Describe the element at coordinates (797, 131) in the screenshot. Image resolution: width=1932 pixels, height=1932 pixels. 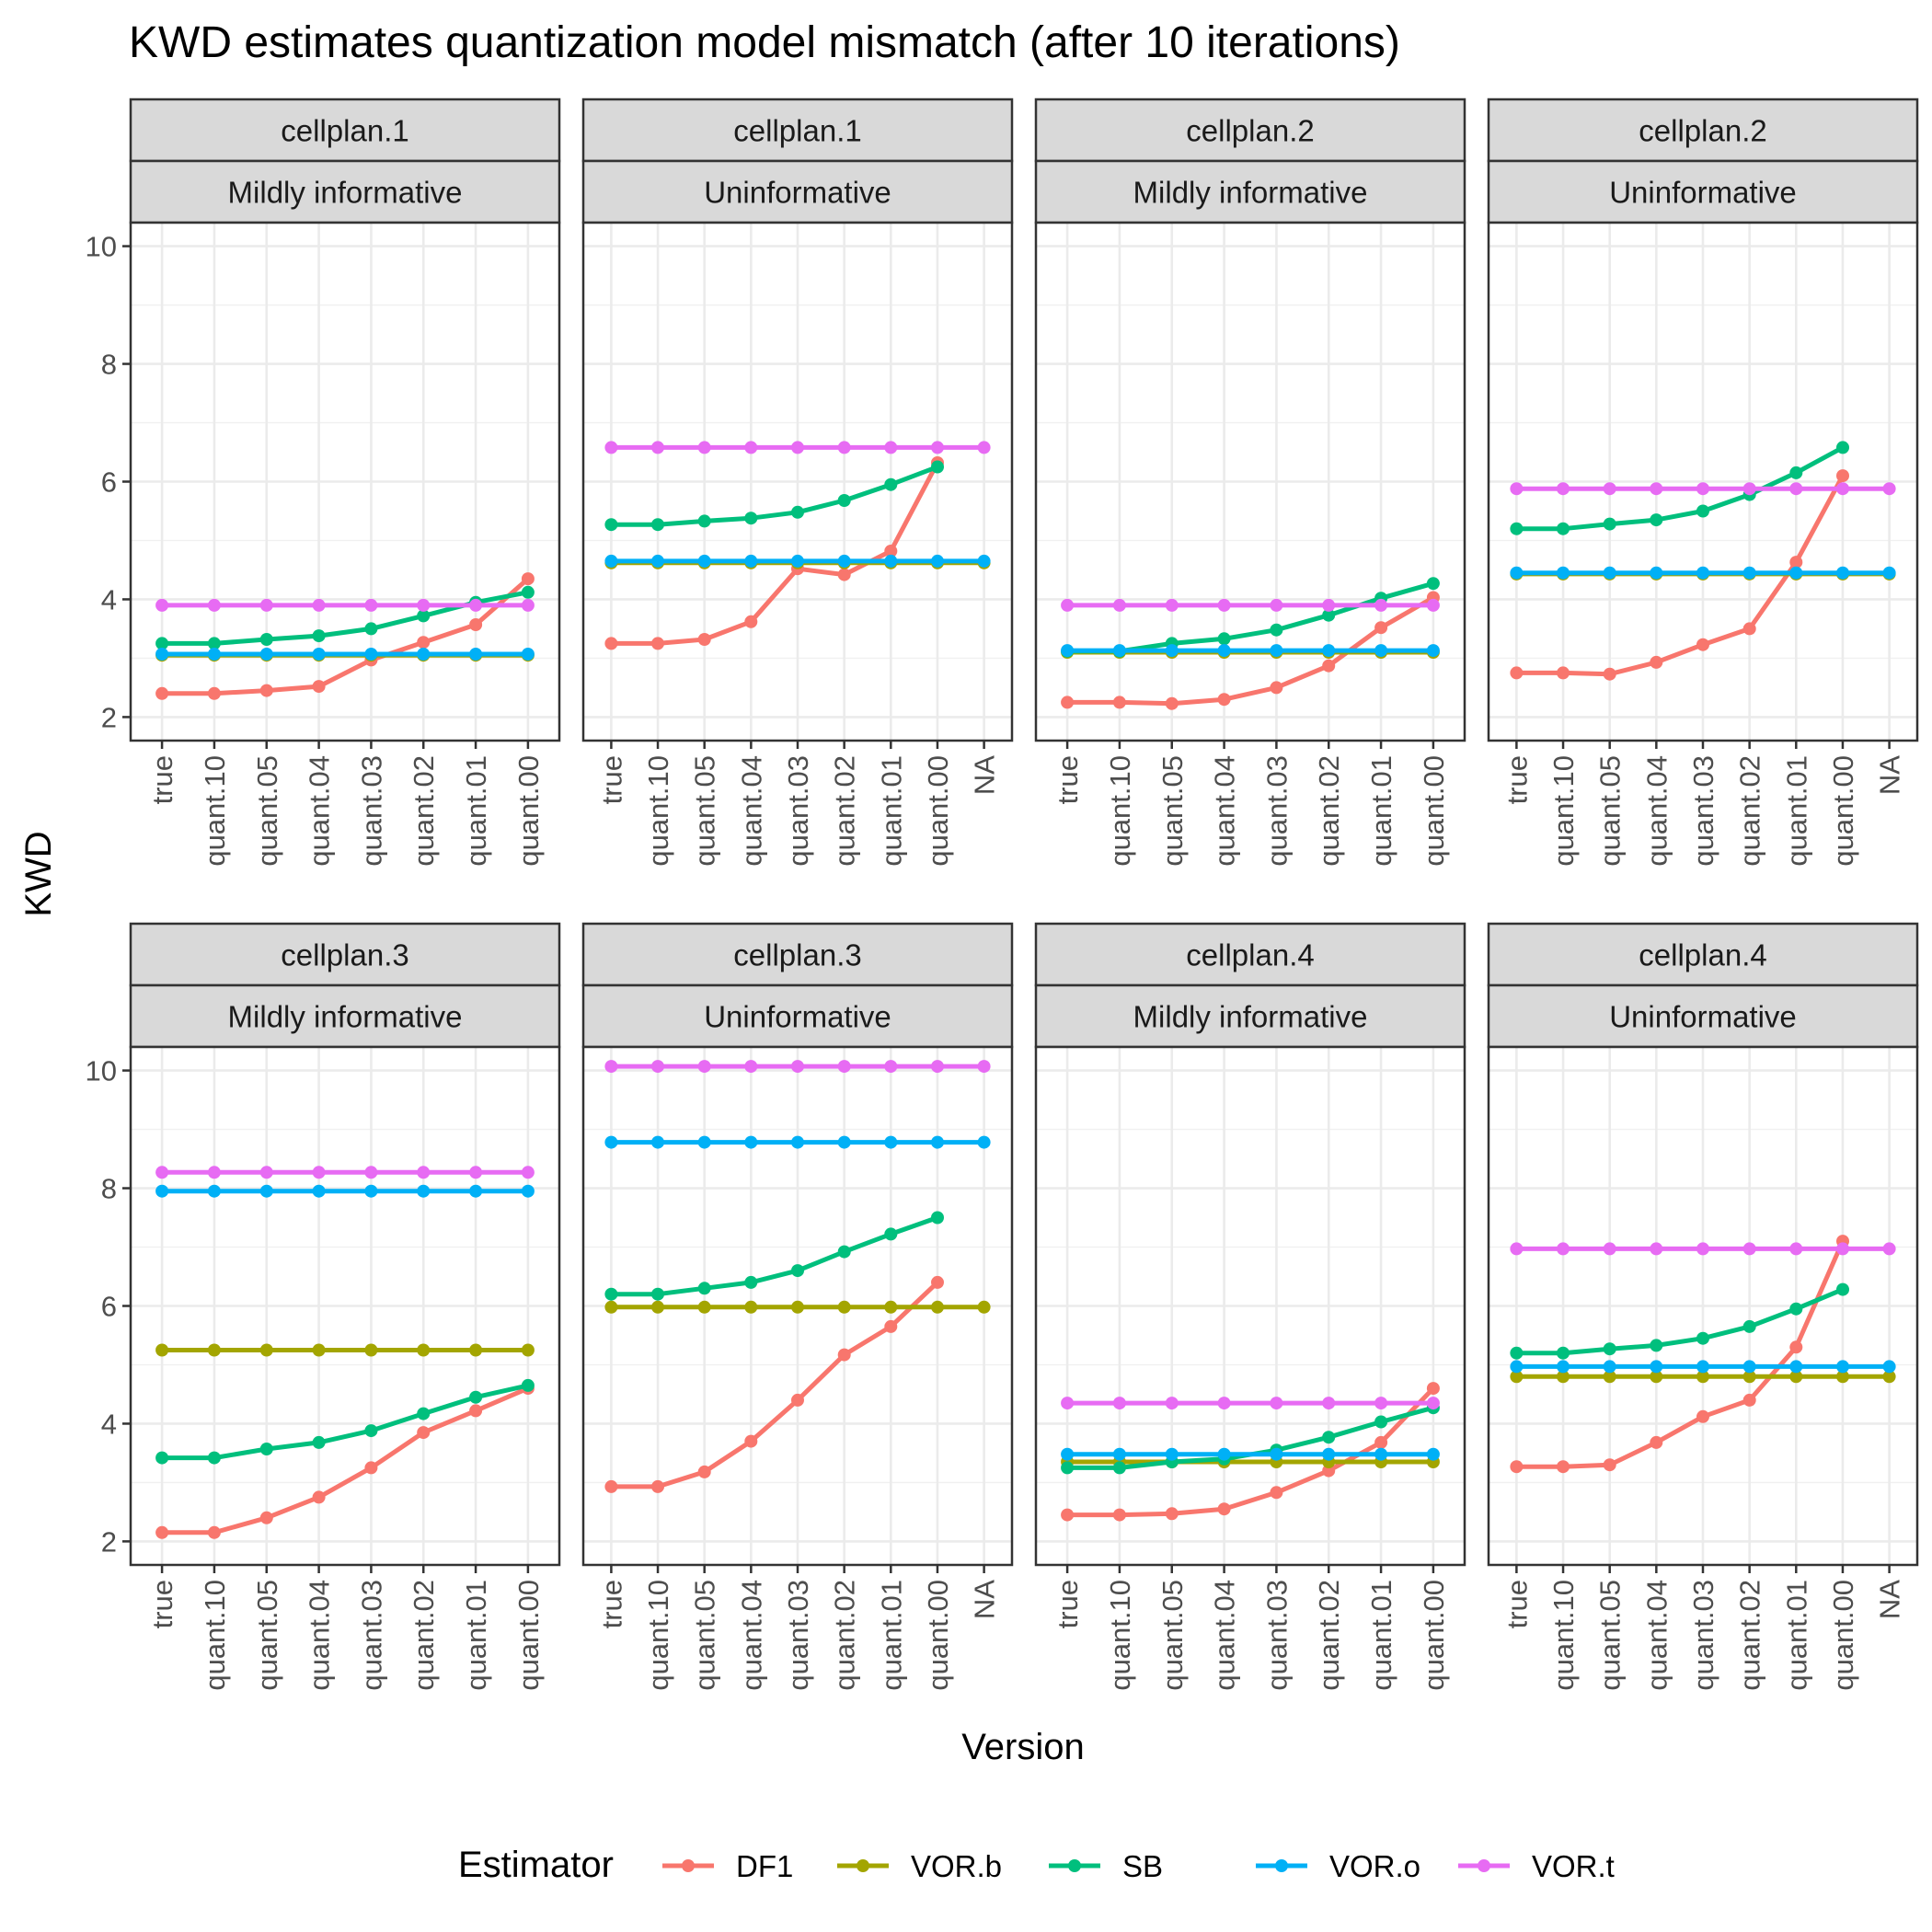
I see `strip-label-cellplan: cellplan.1` at that location.